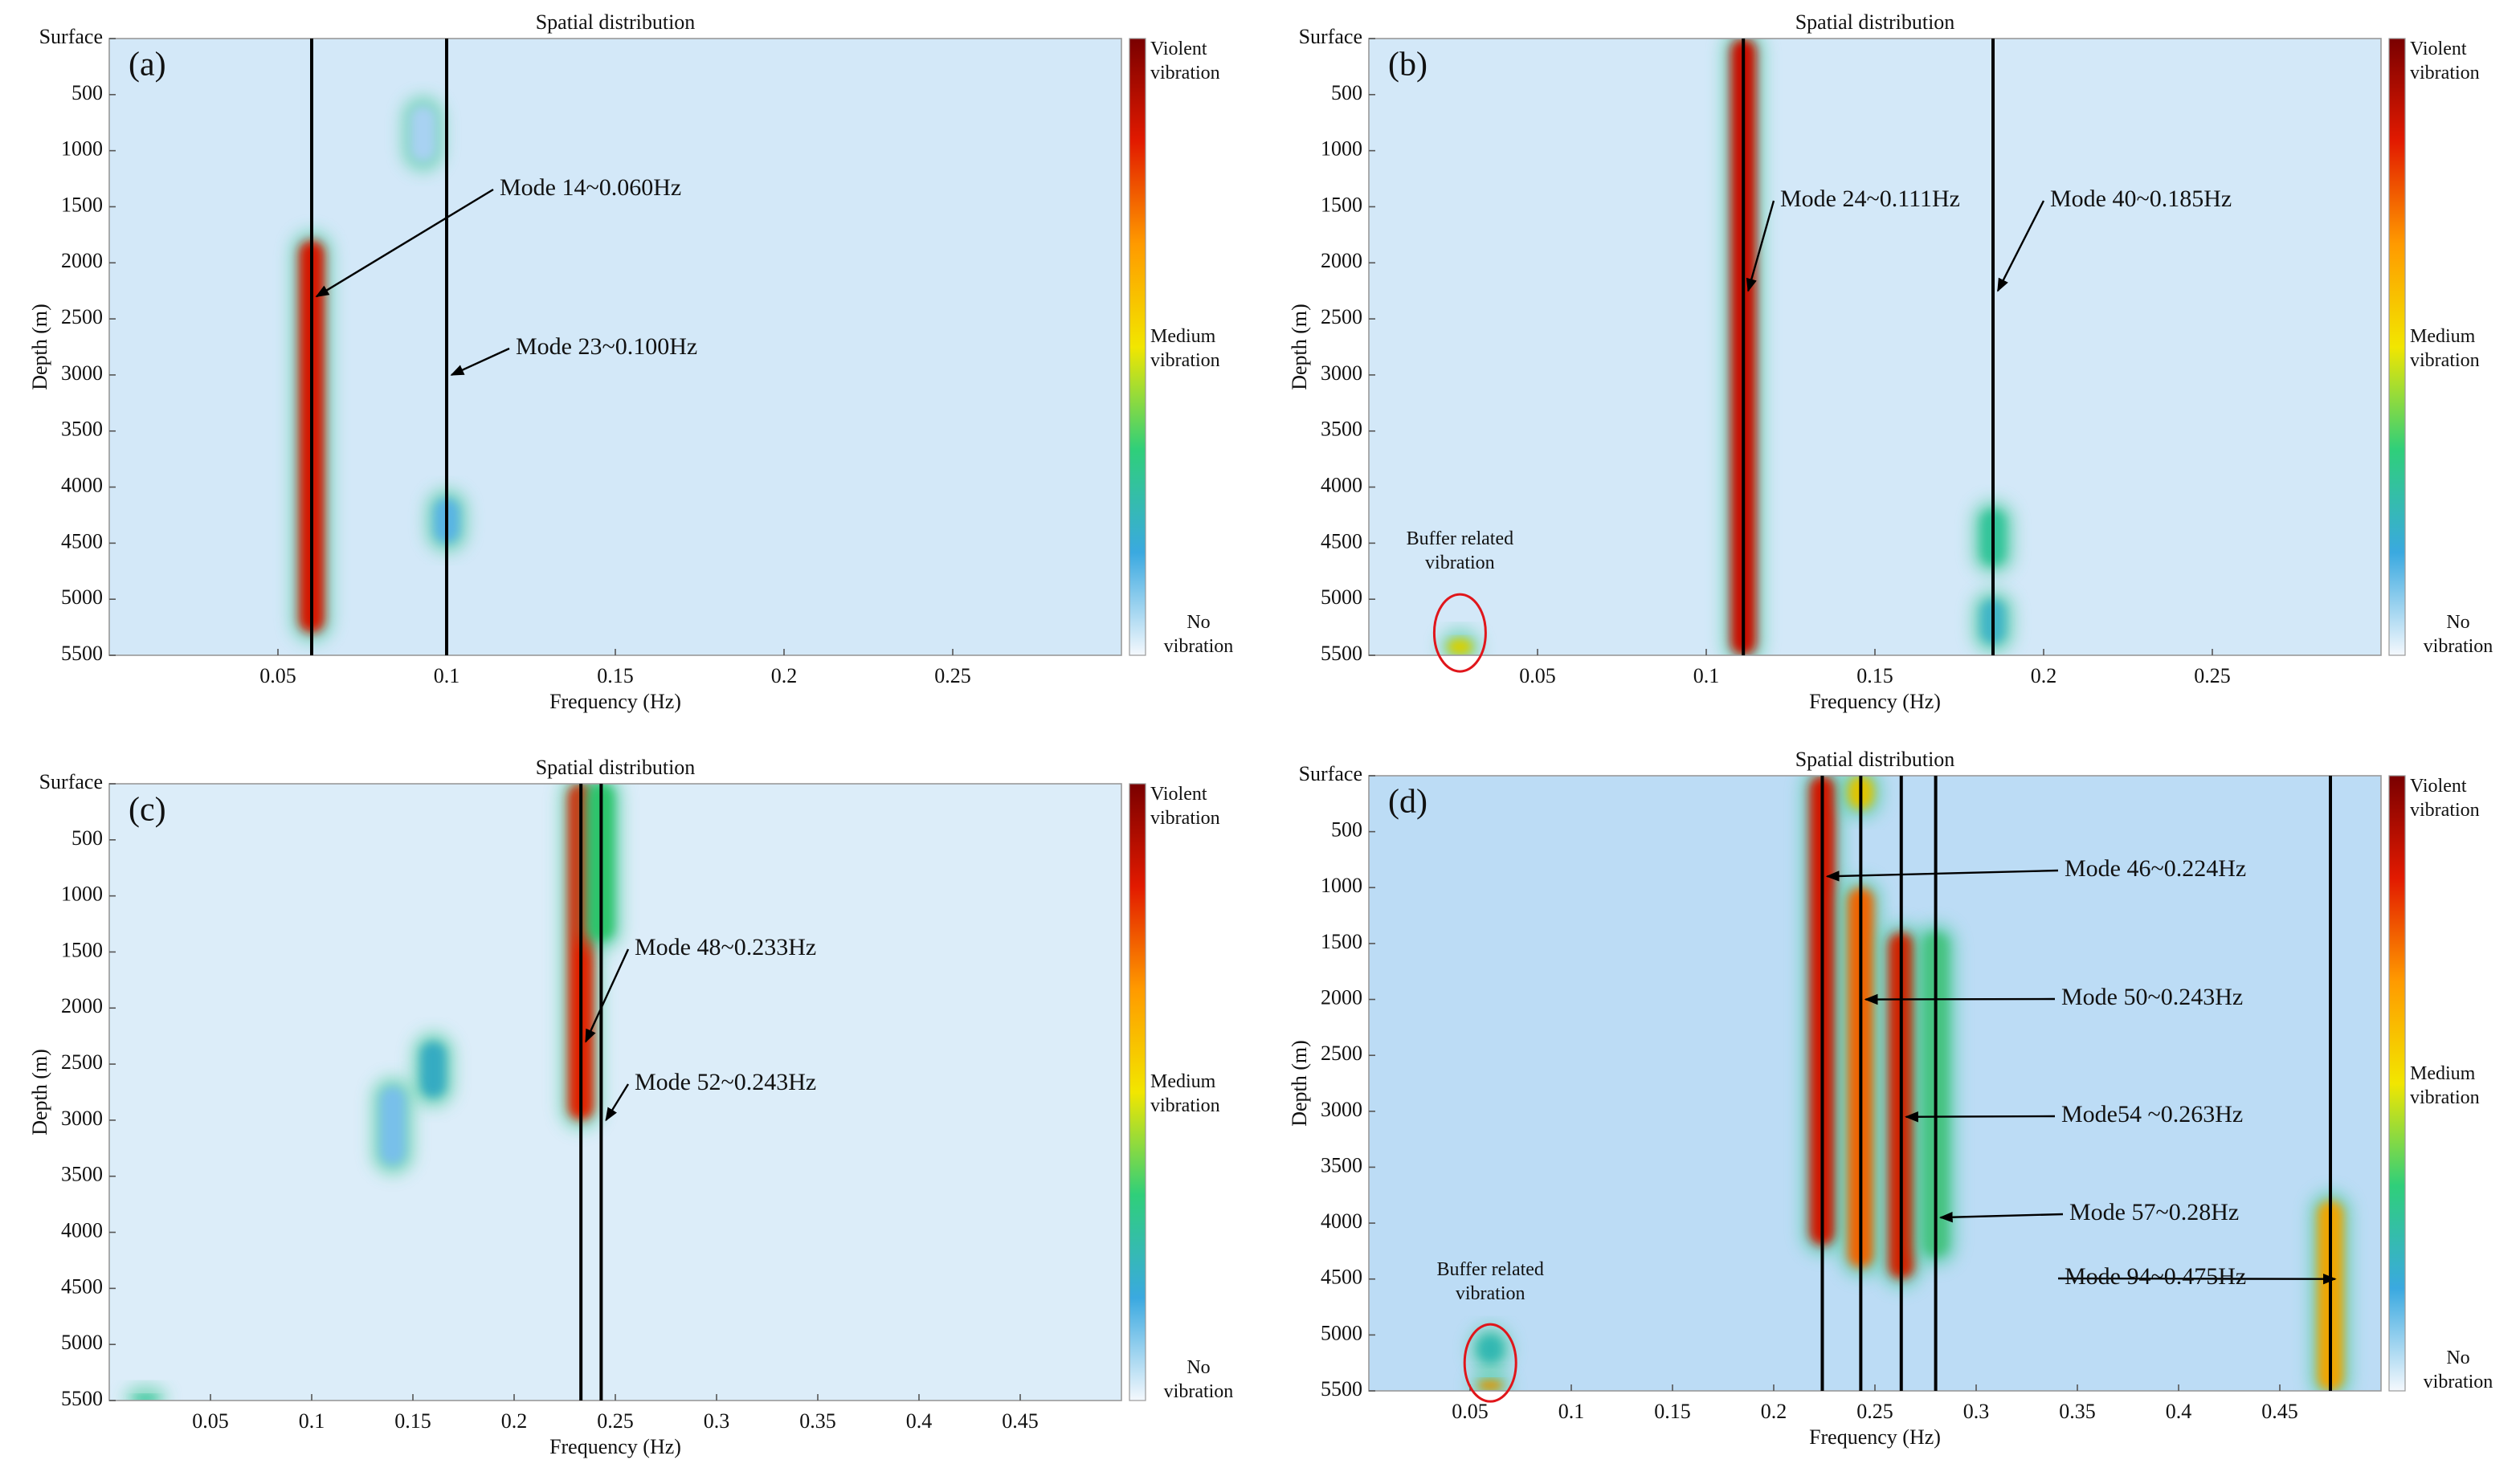  Describe the element at coordinates (1407, 65) in the screenshot. I see `panel-label: (b)` at that location.